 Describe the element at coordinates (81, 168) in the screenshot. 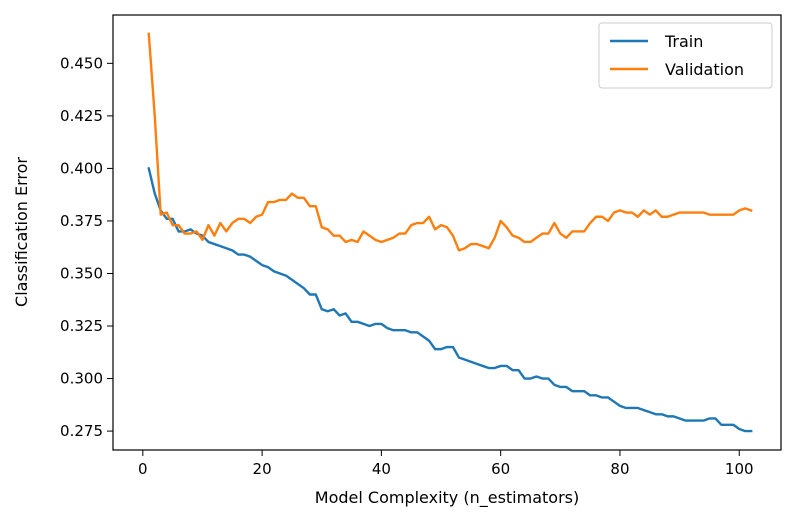

I see `y-tick-label: 0.400` at that location.